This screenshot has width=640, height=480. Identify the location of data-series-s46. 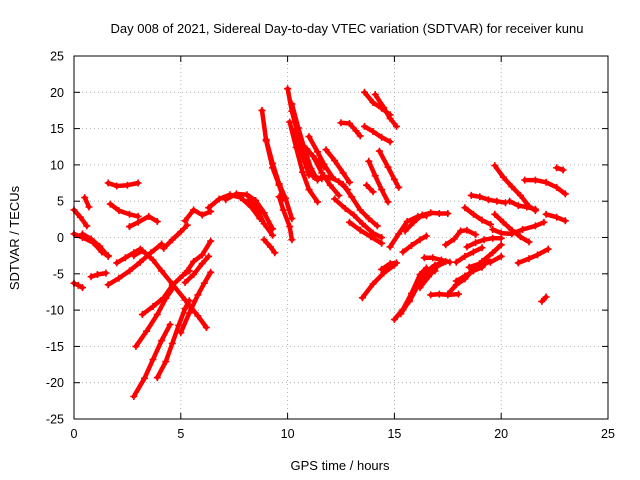
(385, 110).